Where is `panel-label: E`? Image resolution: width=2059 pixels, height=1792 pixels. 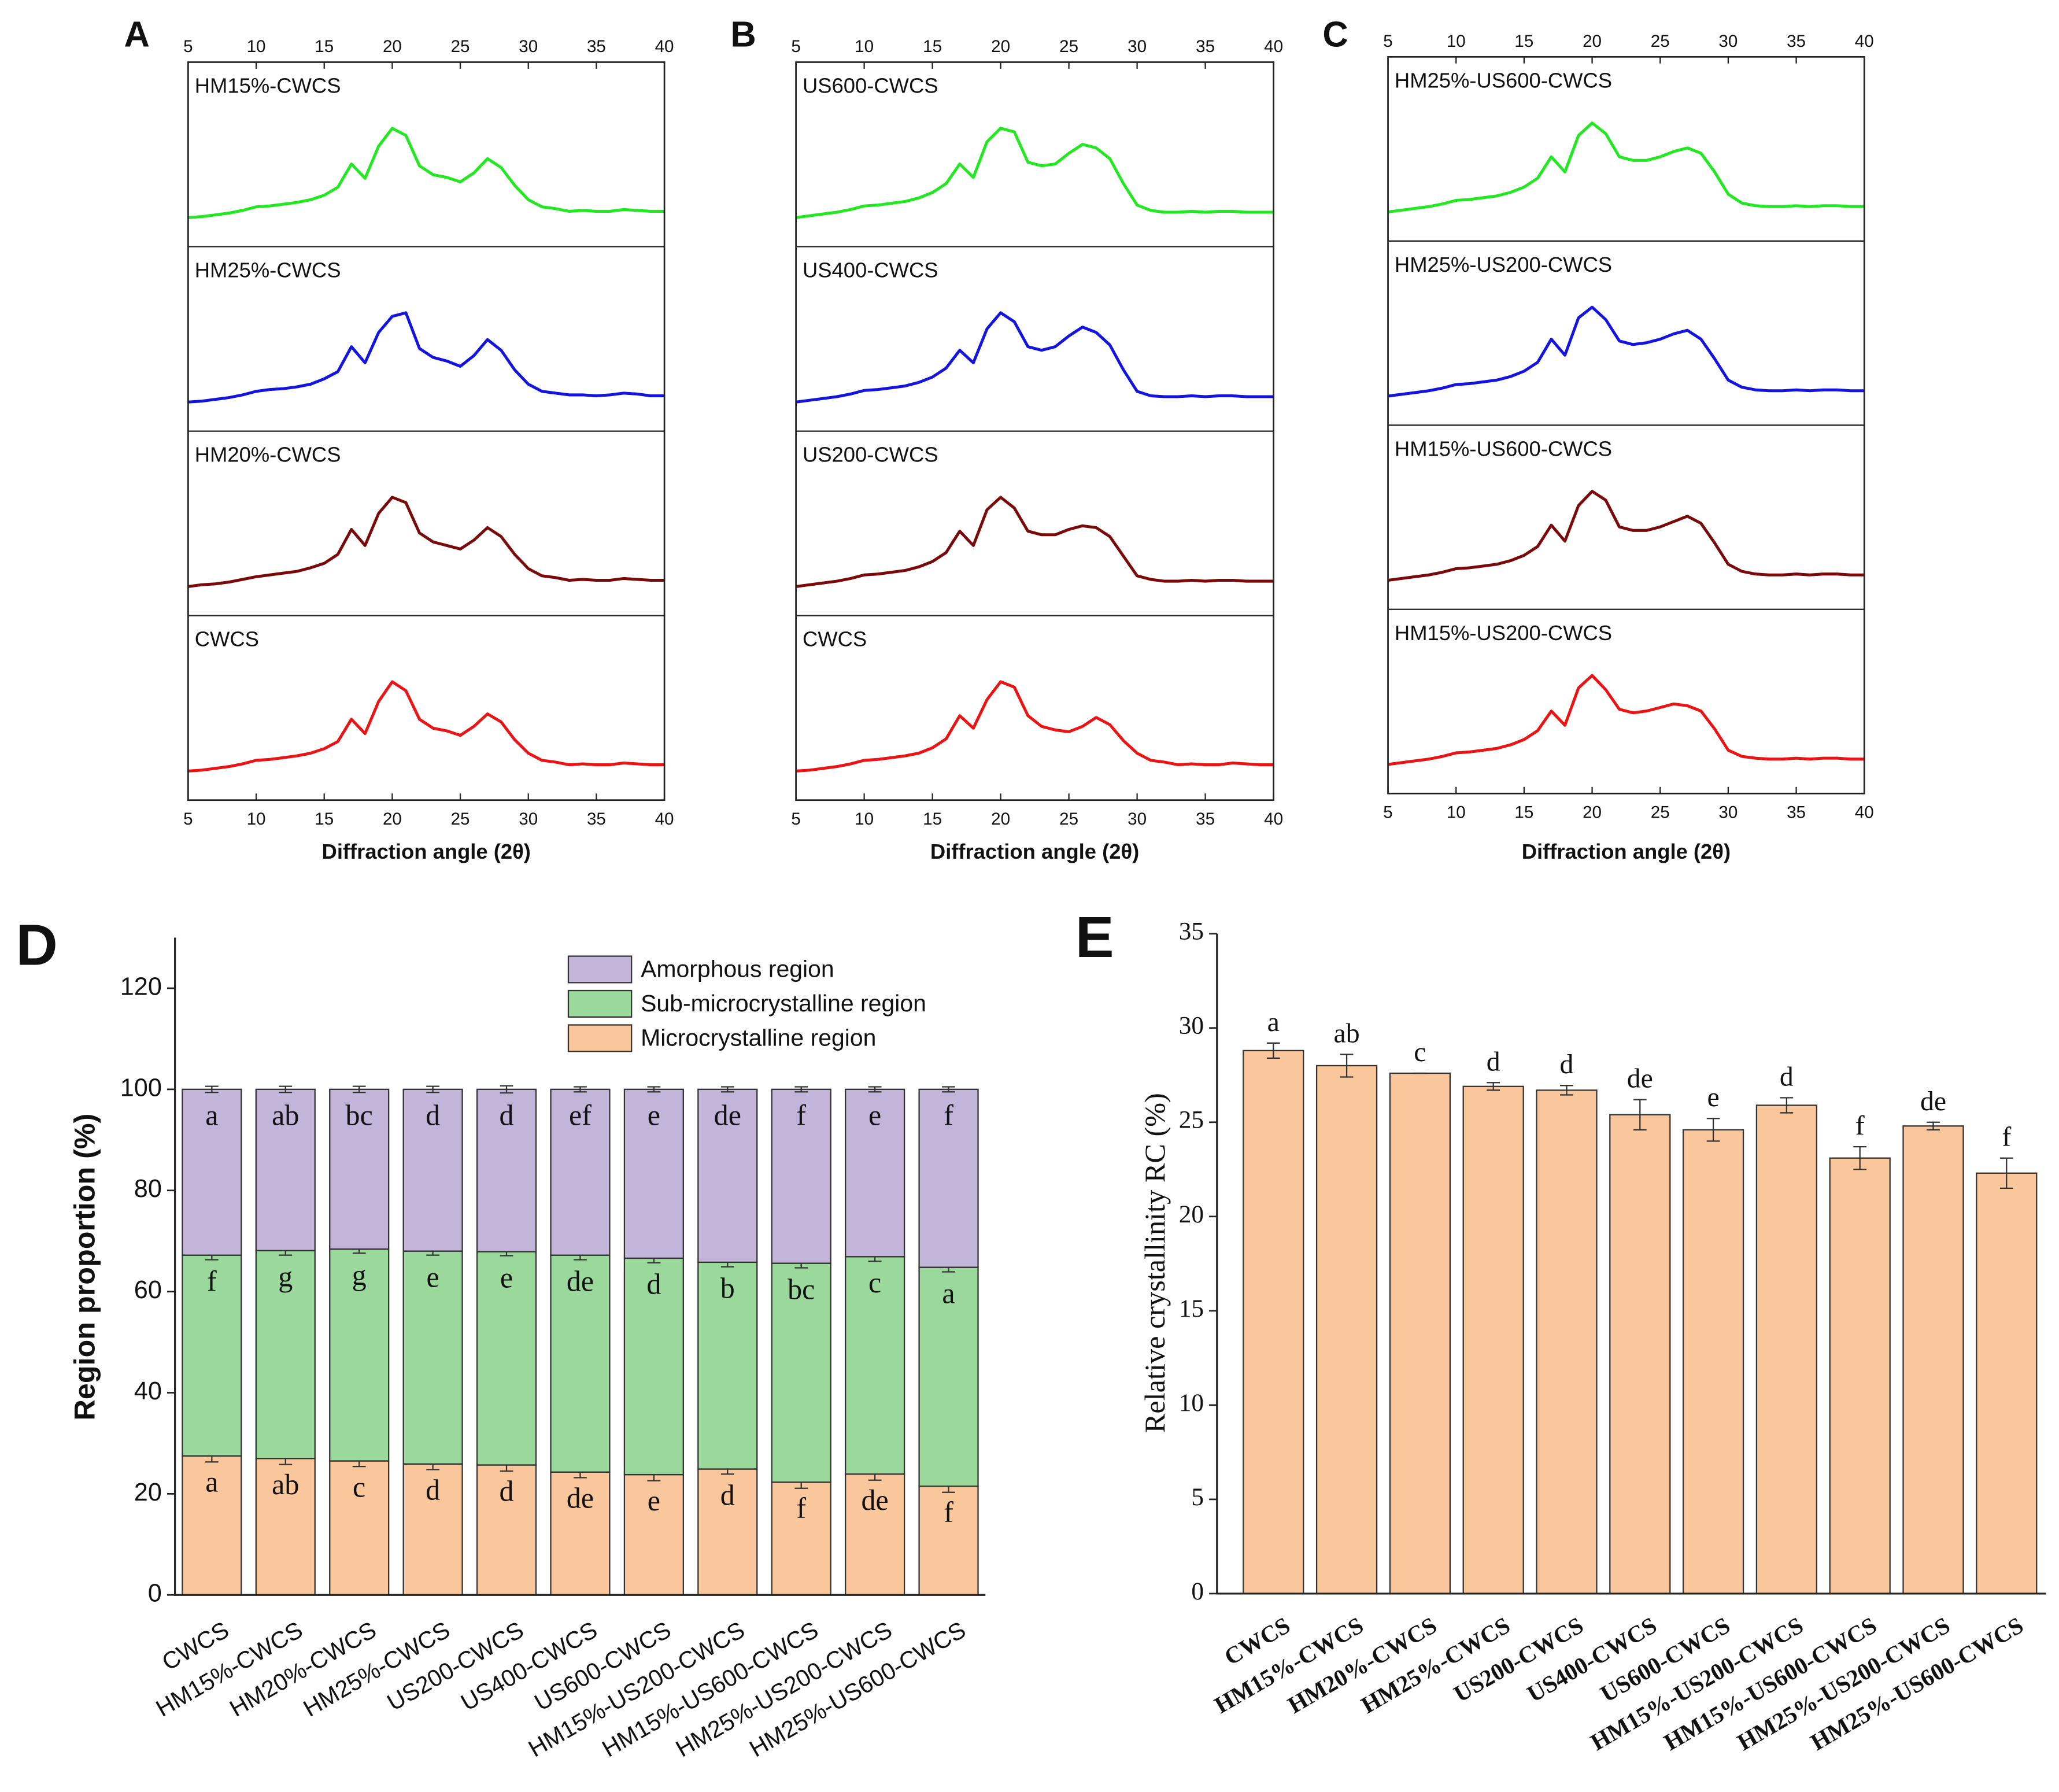 panel-label: E is located at coordinates (1094, 937).